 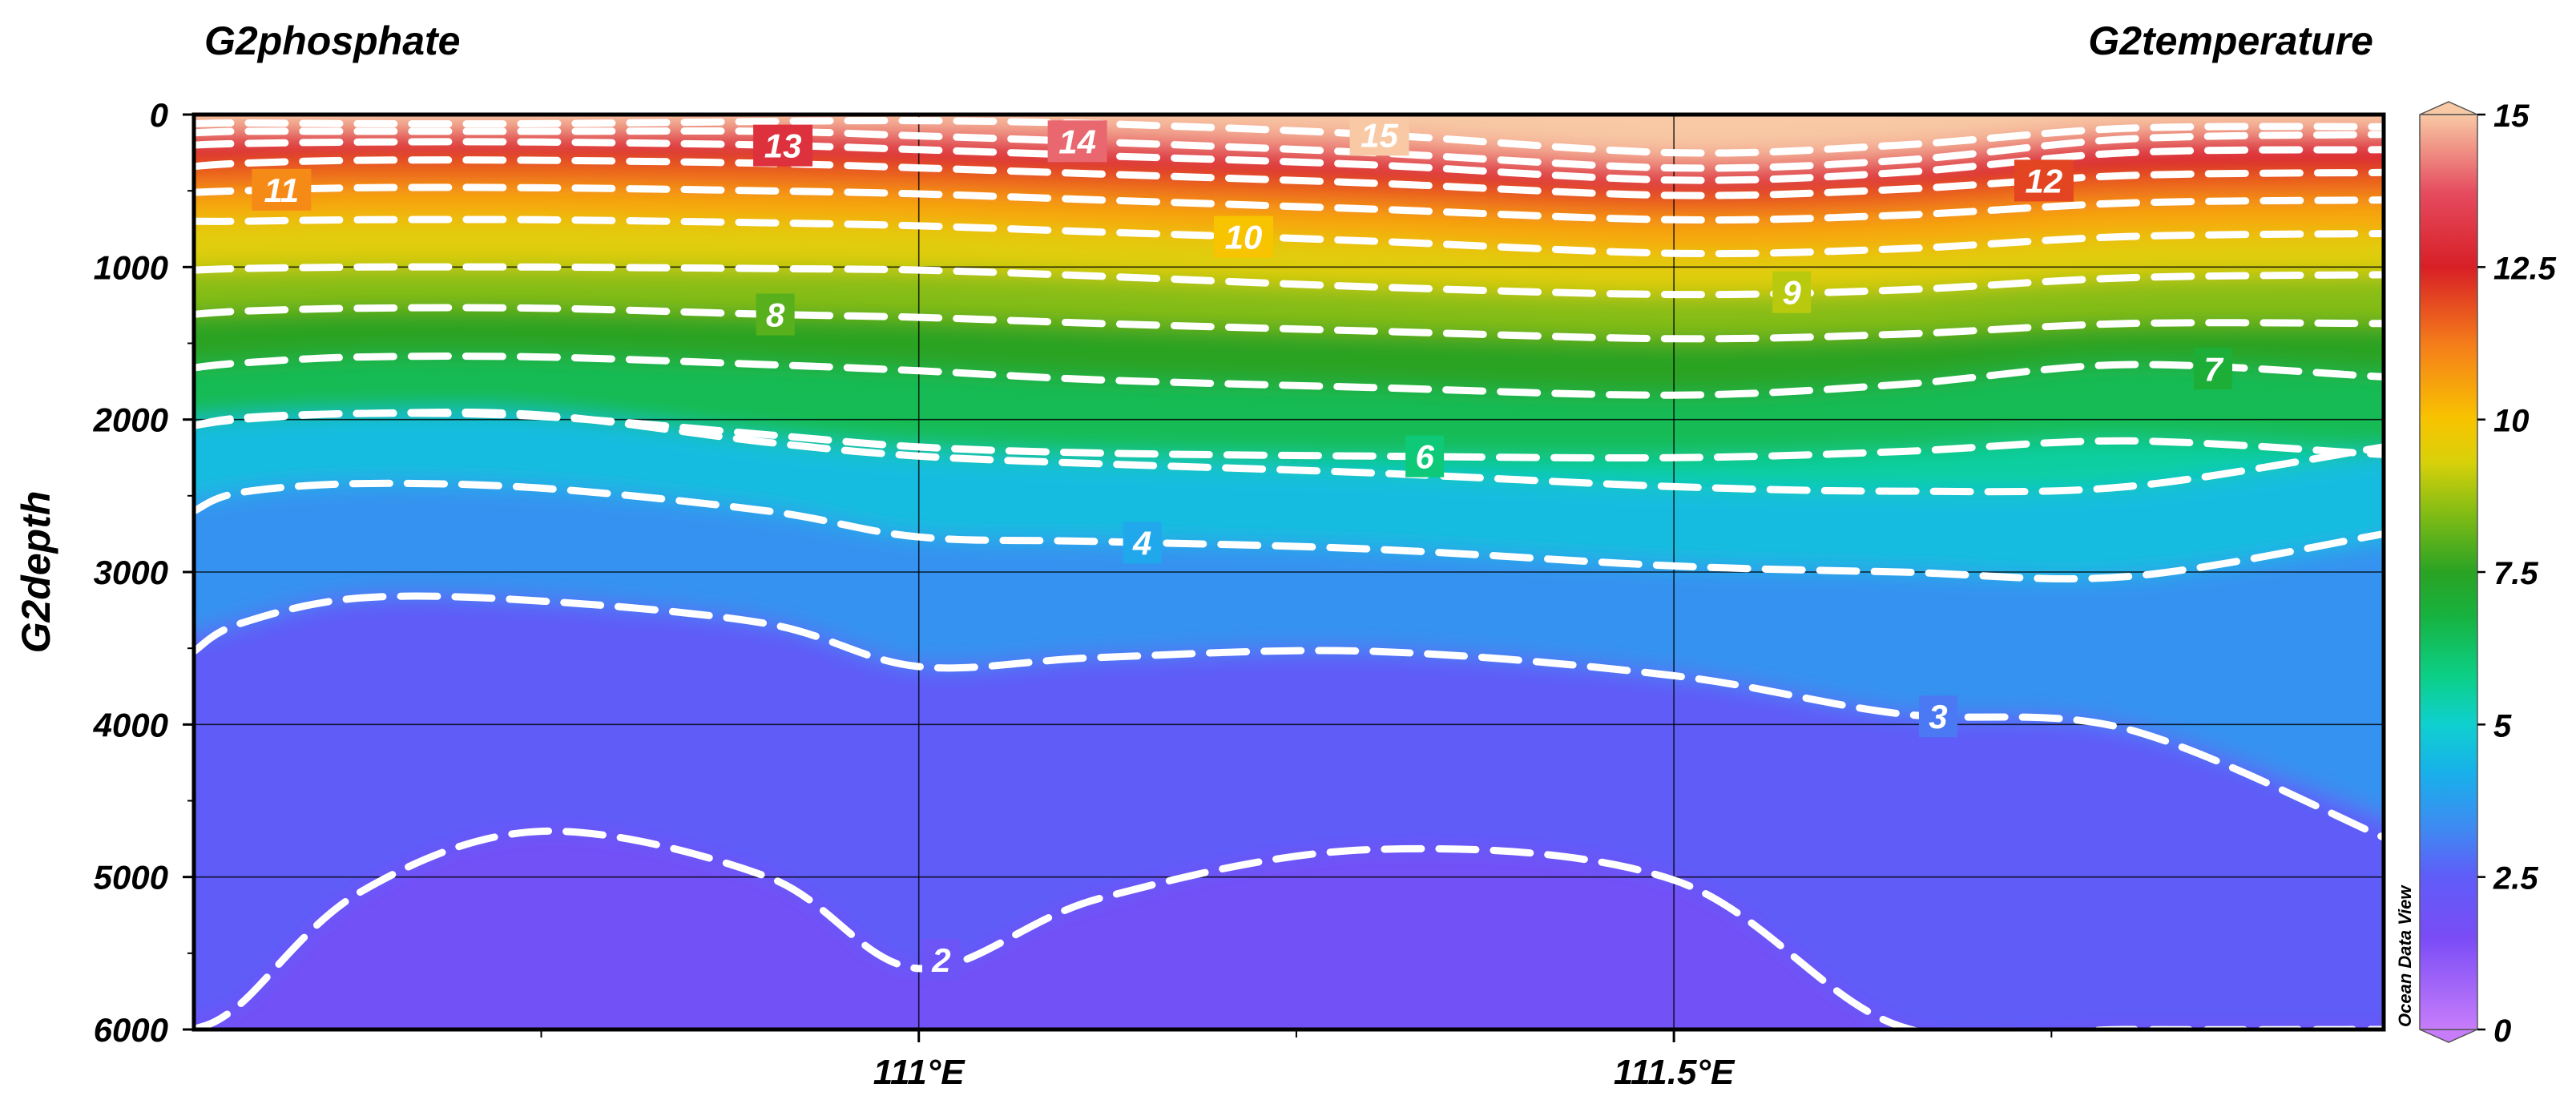 I want to click on contour-label-4: 4, so click(x=1141, y=543).